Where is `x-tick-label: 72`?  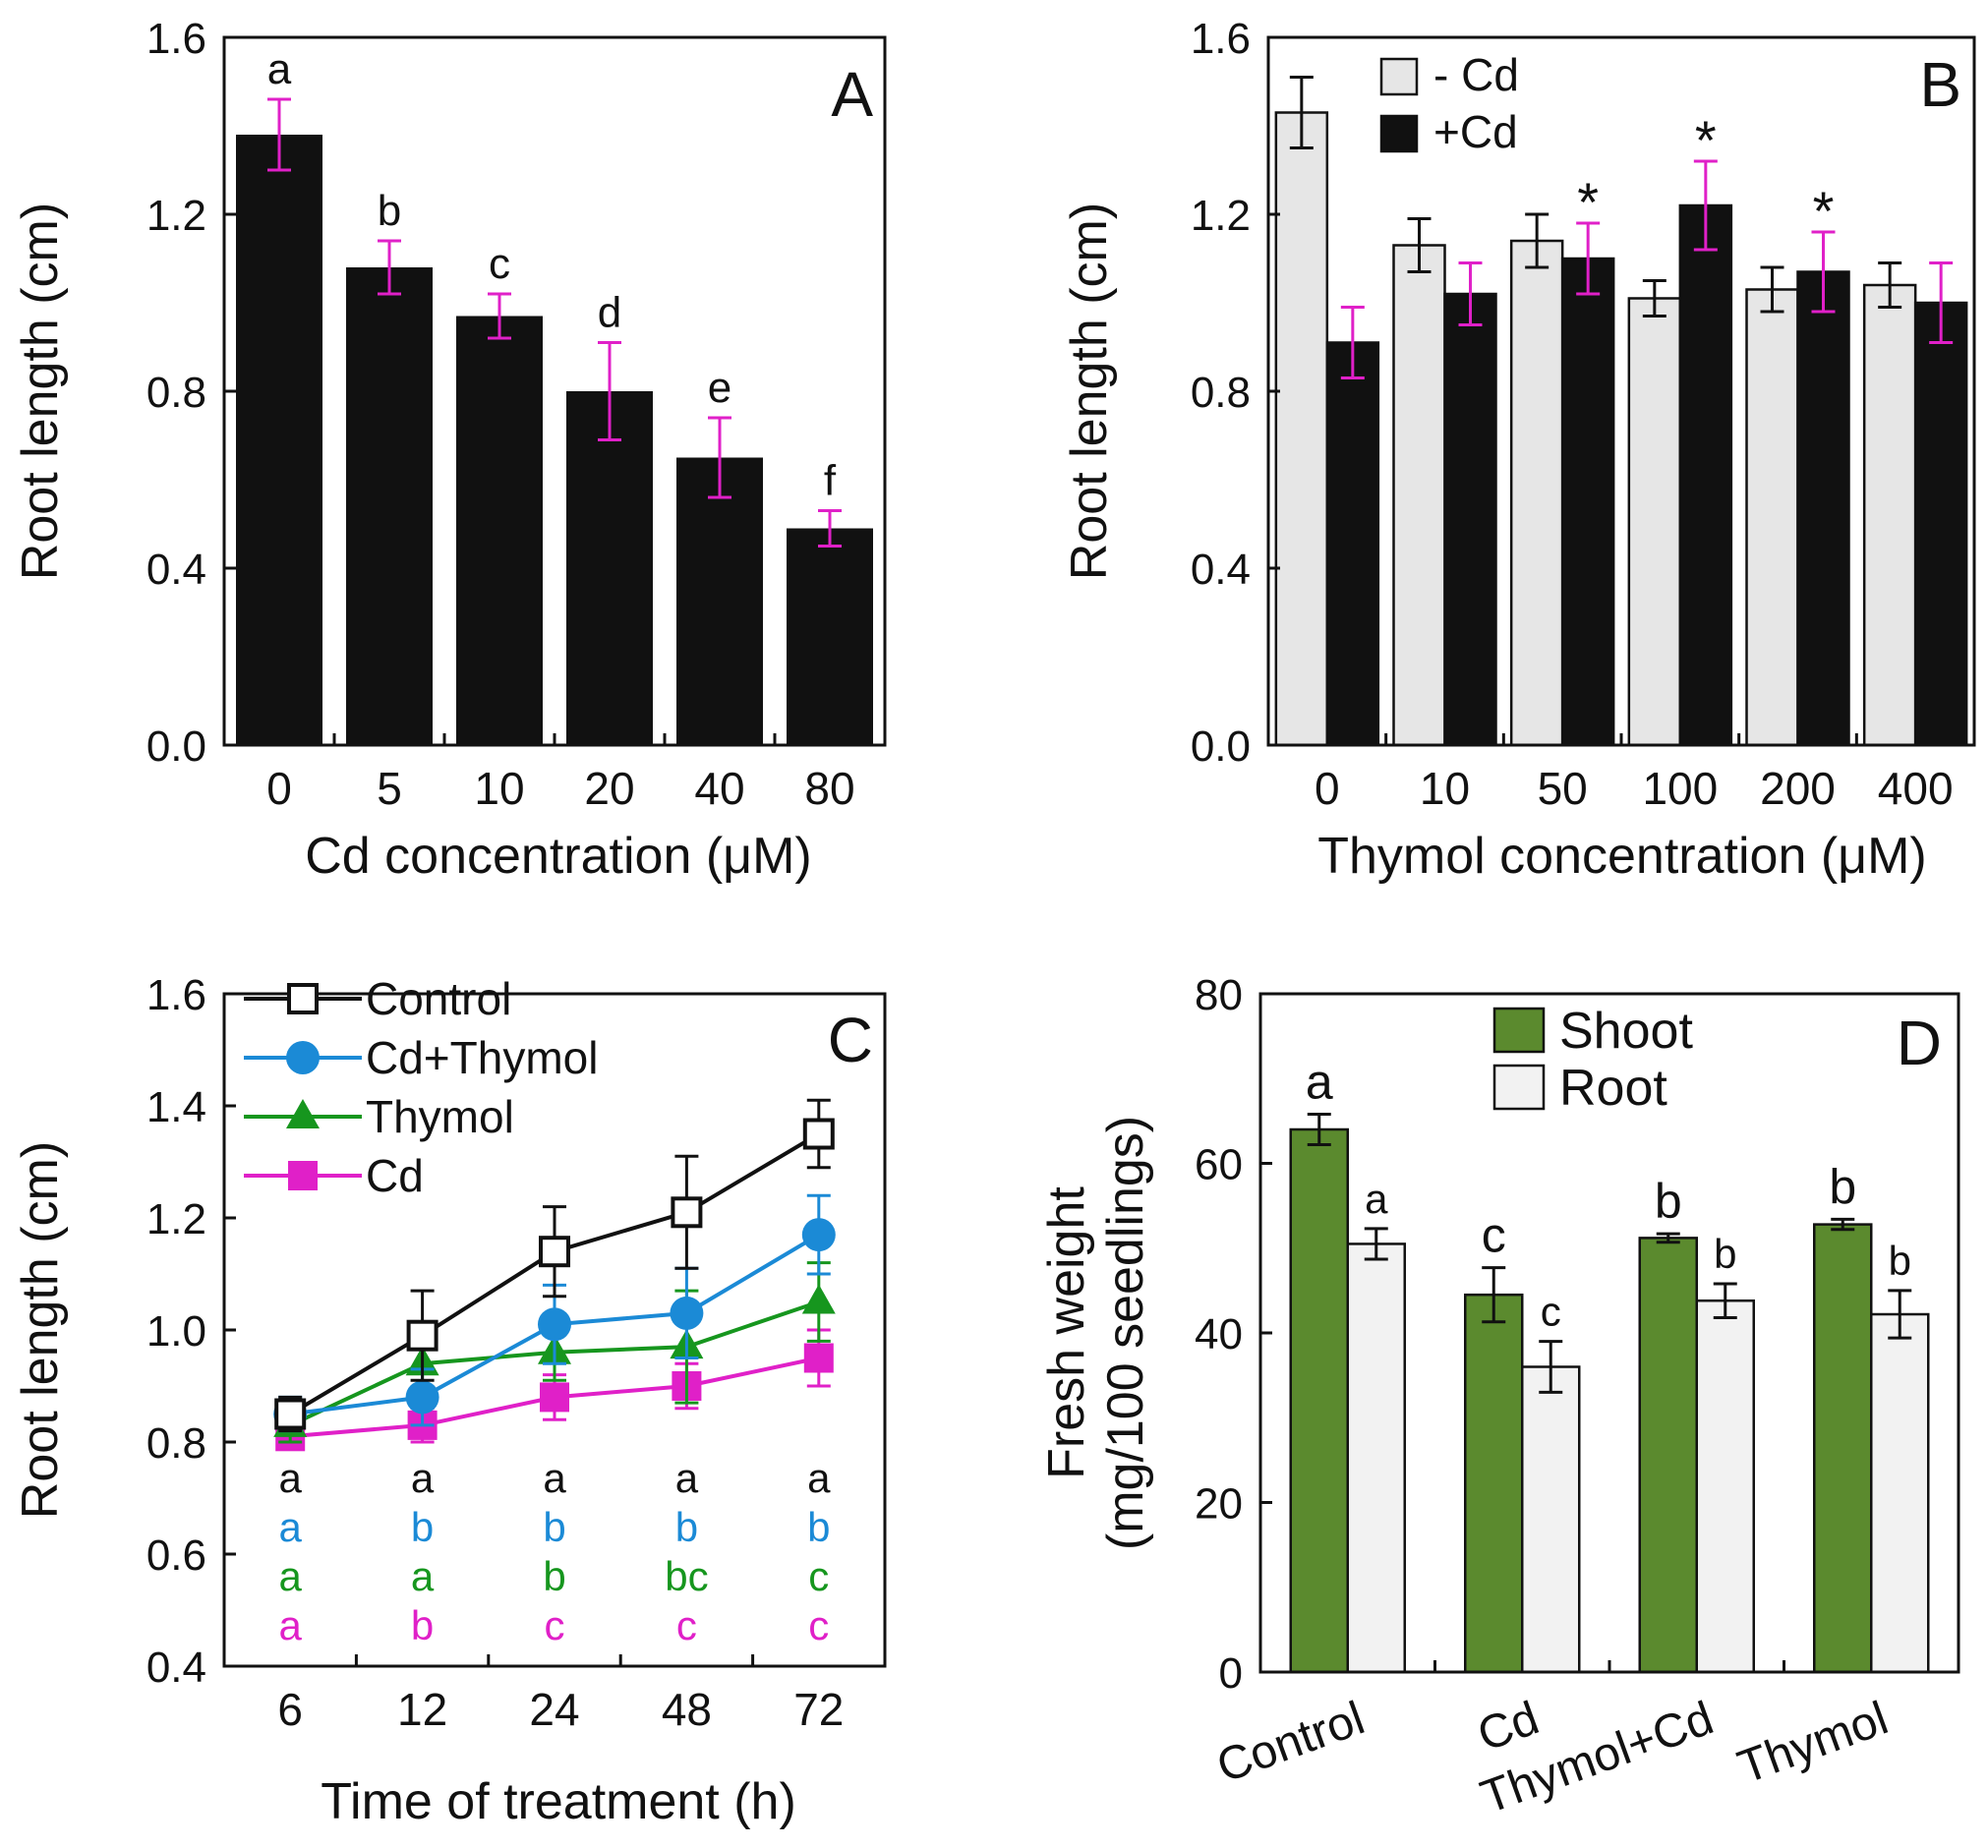
x-tick-label: 72 is located at coordinates (818, 1709).